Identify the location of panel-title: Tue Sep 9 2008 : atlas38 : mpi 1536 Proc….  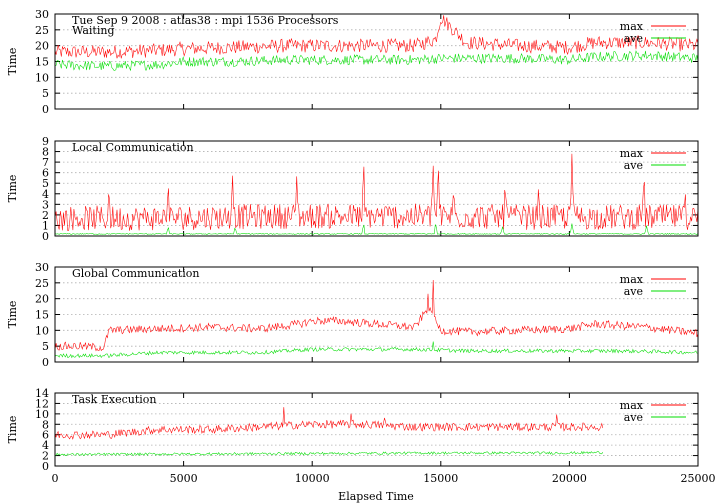
(205, 20).